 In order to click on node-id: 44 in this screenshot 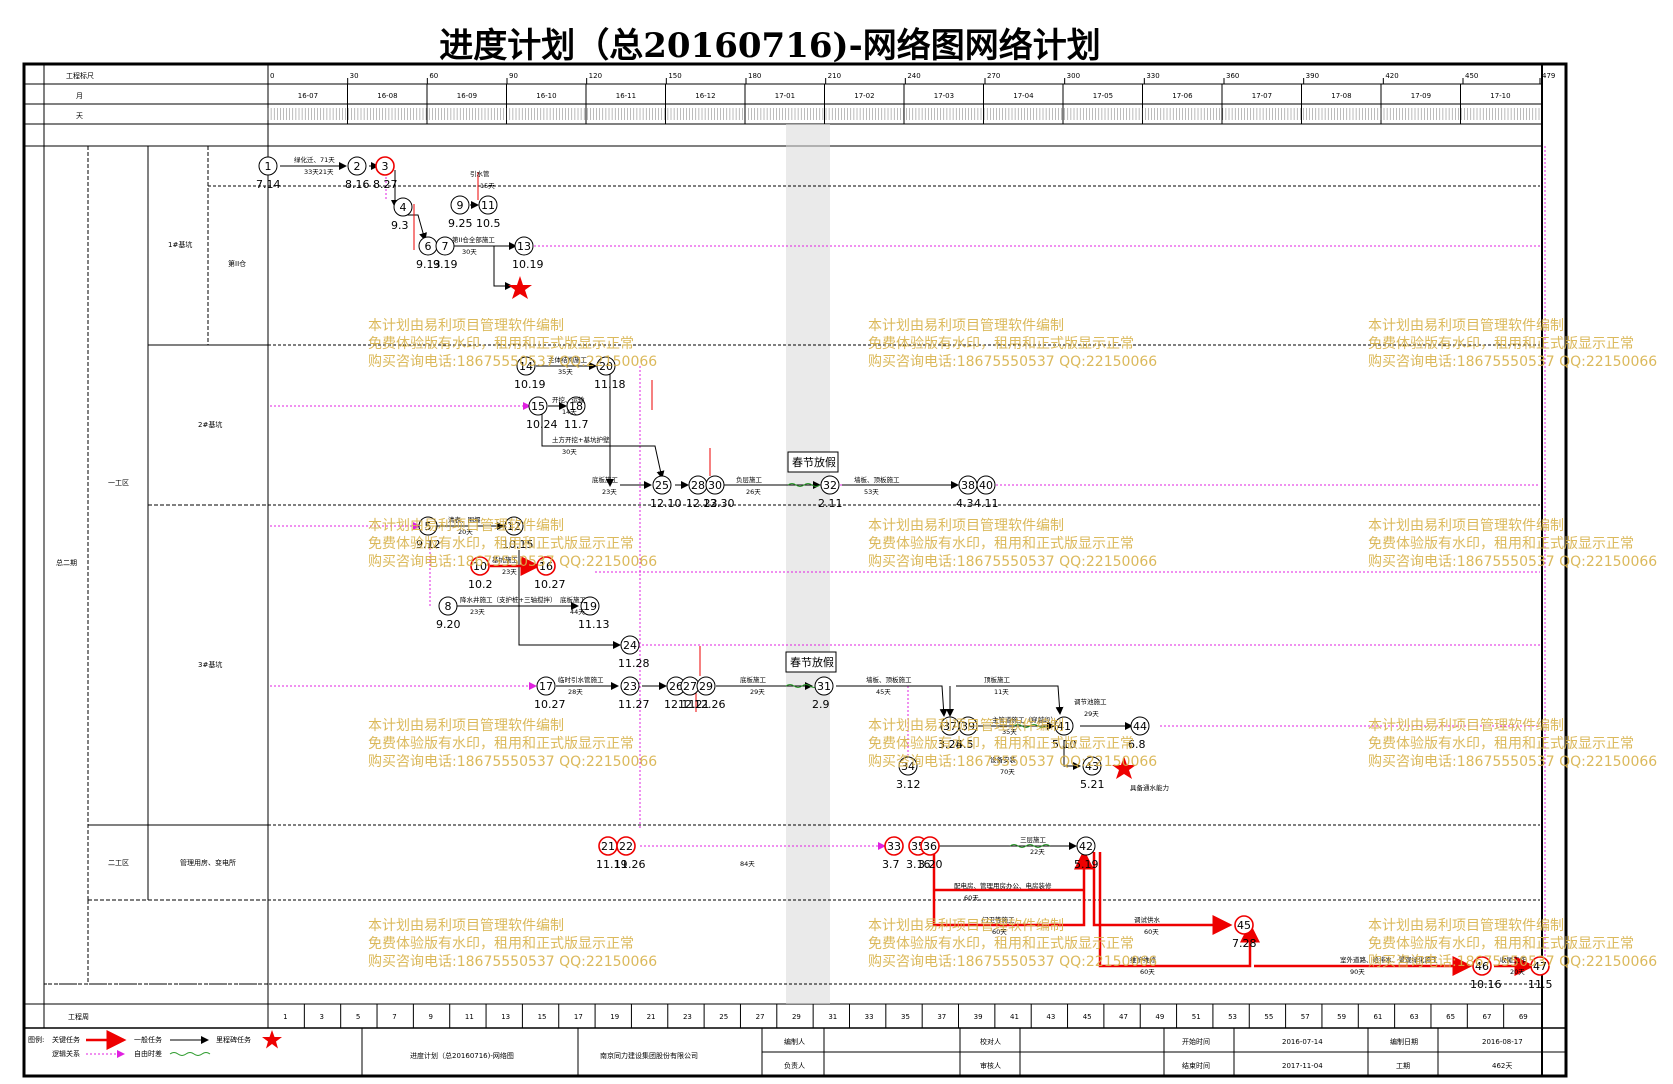, I will do `click(1140, 726)`.